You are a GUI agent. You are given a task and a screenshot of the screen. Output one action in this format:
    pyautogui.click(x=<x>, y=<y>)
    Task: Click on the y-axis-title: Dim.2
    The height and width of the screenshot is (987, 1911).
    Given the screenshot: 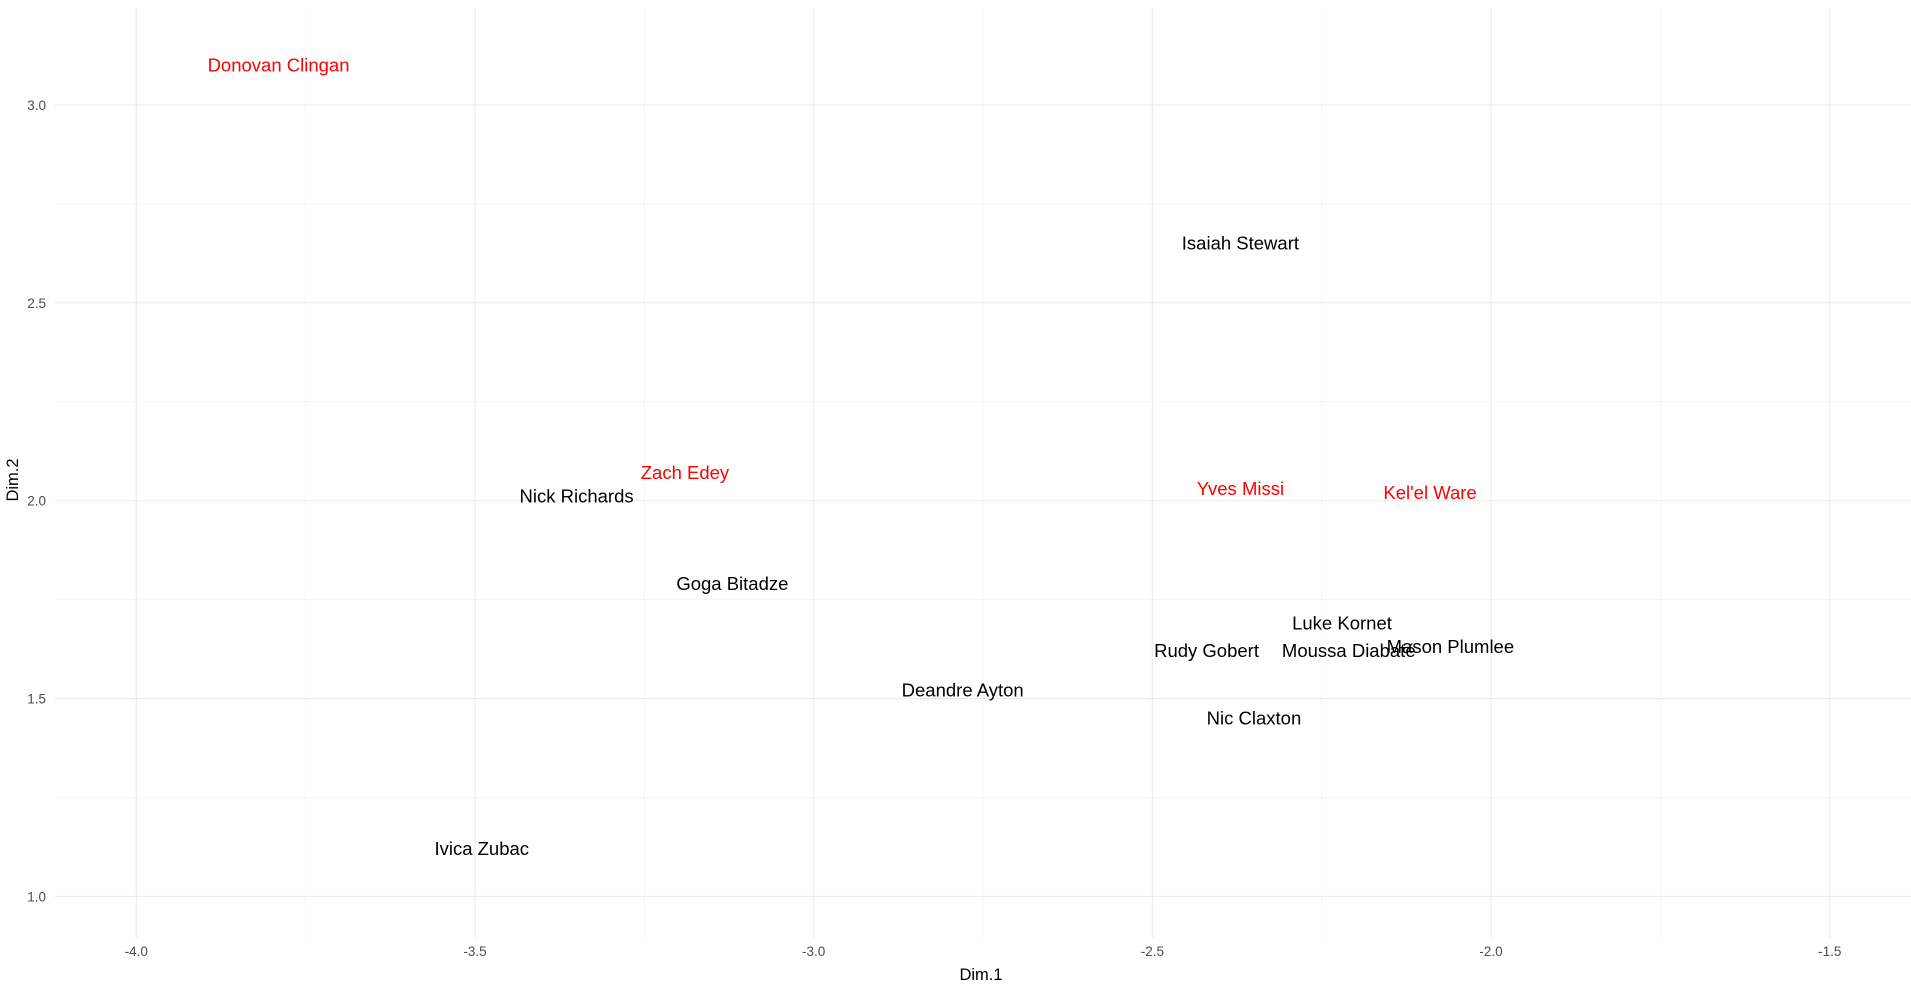 What is the action you would take?
    pyautogui.click(x=13, y=479)
    